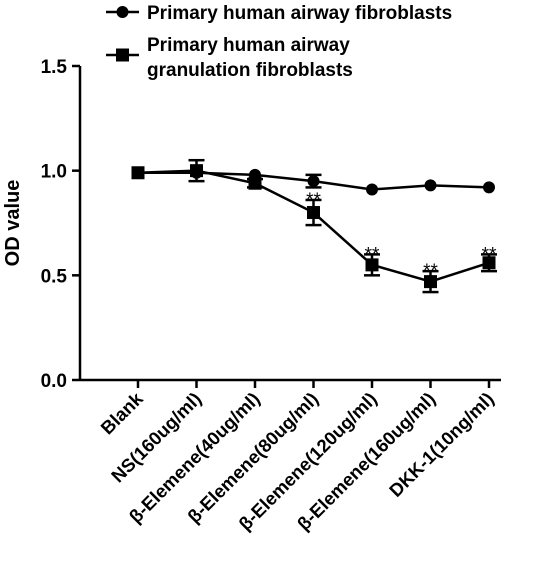 The image size is (551, 580). Describe the element at coordinates (250, 70) in the screenshot. I see `legend-label: granulation fibroblasts` at that location.